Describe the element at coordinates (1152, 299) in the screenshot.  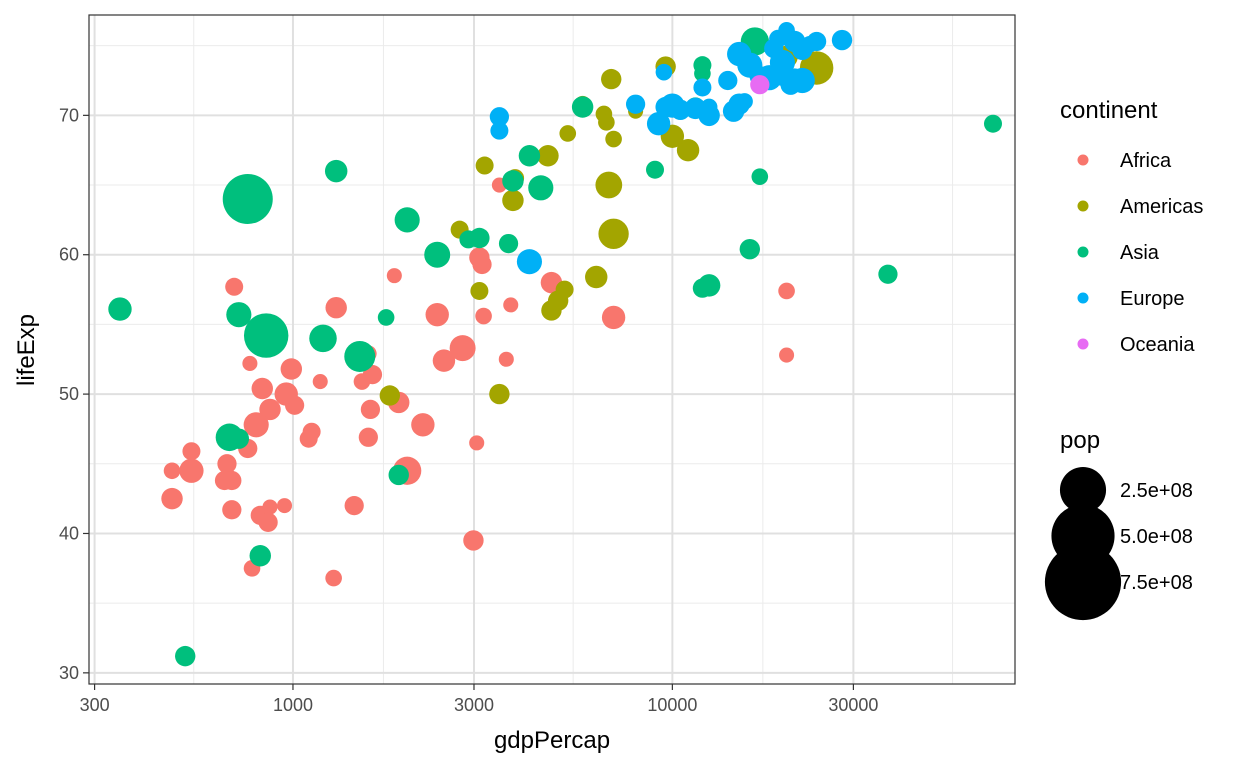
I see `legend-label-europe: Europe` at that location.